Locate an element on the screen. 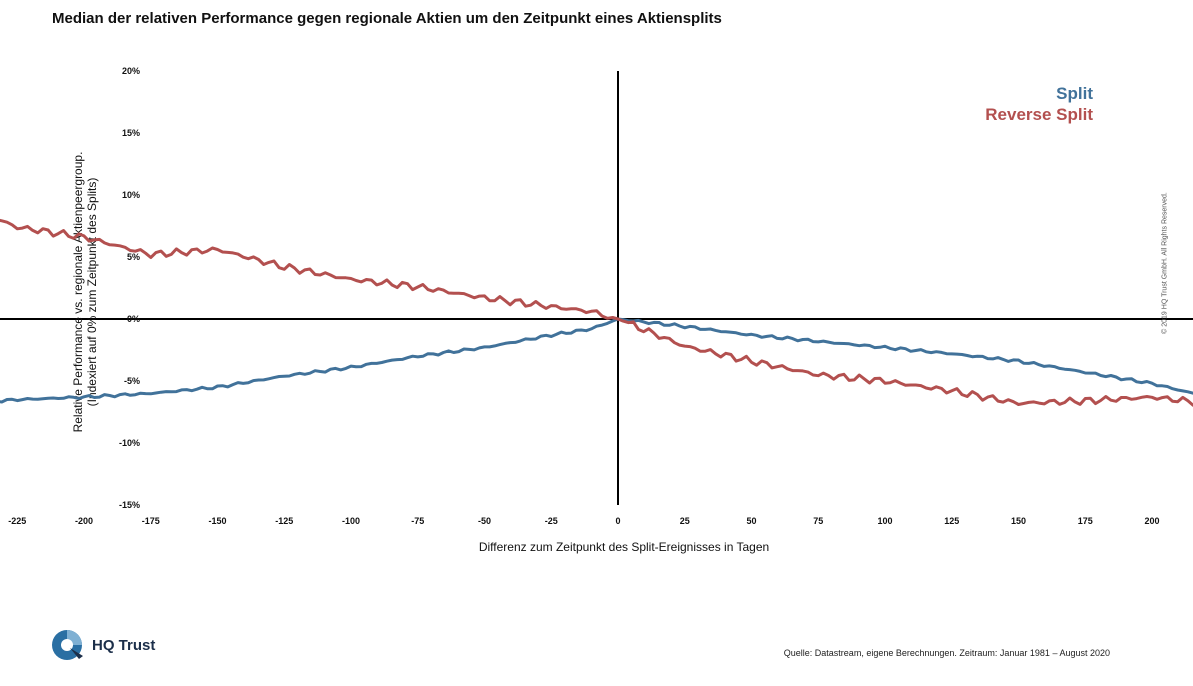  company-logo: HQ Trust is located at coordinates (102, 645).